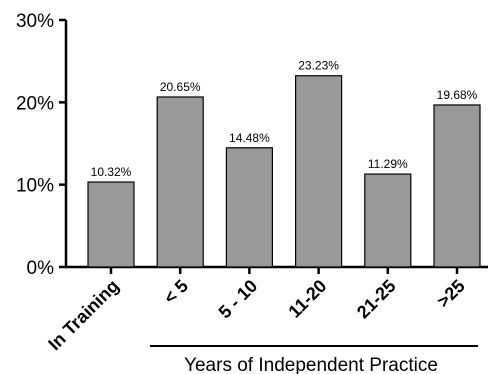 The width and height of the screenshot is (500, 374). I want to click on x-category-label: 11-20, so click(307, 299).